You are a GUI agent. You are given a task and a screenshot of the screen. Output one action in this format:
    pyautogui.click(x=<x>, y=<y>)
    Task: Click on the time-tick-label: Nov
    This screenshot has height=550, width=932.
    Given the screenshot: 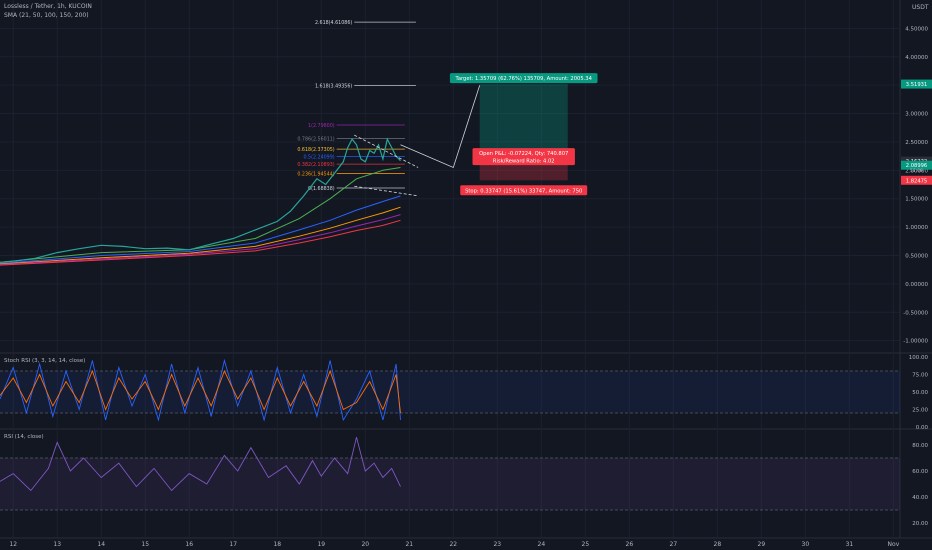 What is the action you would take?
    pyautogui.click(x=894, y=544)
    